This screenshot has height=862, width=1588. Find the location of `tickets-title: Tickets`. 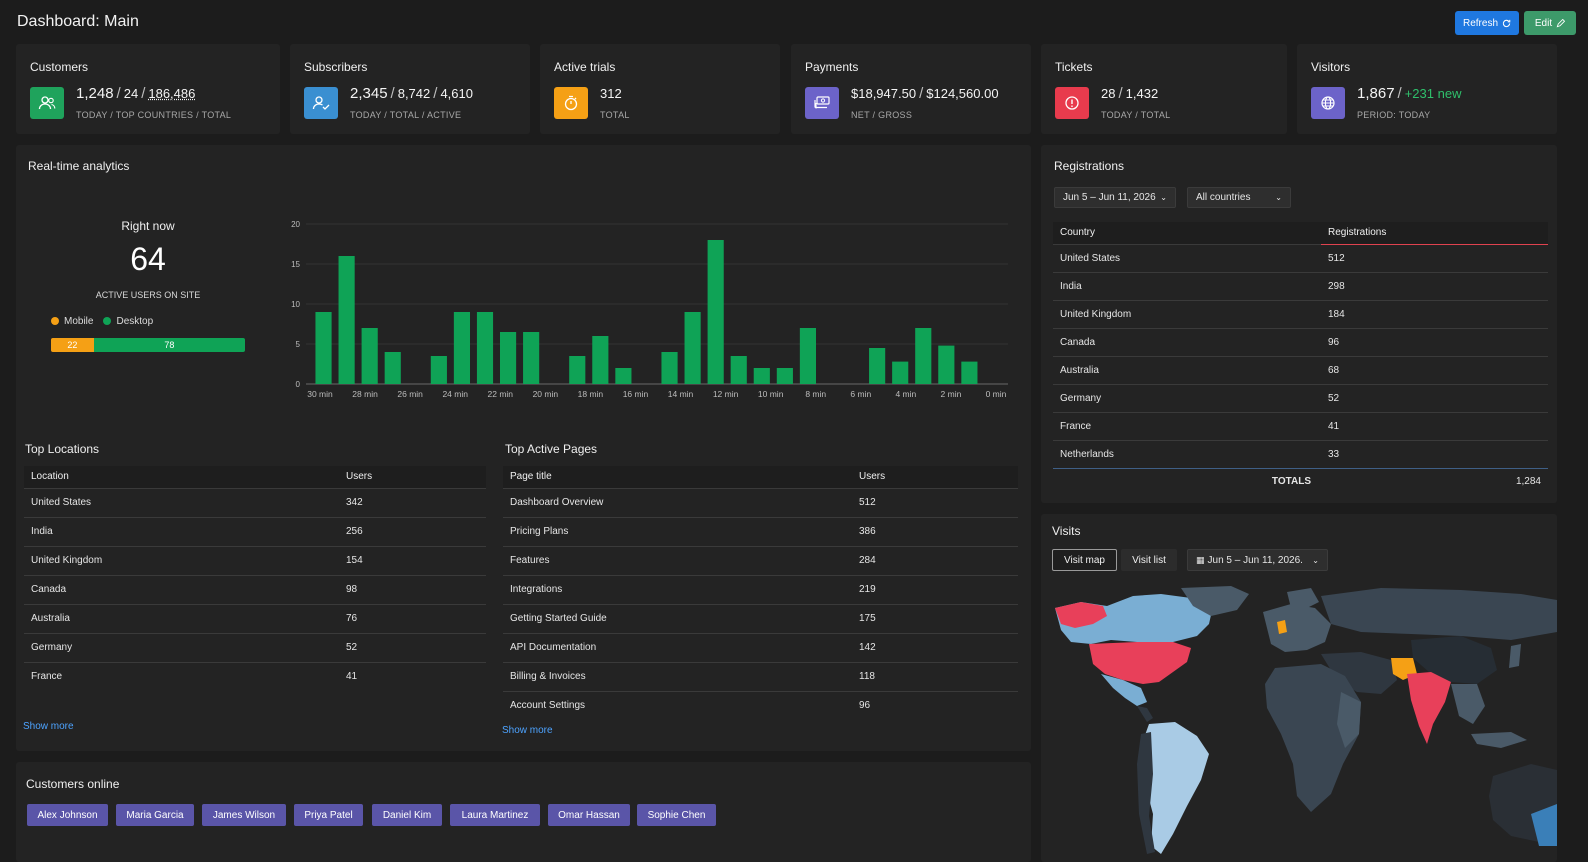

tickets-title: Tickets is located at coordinates (1074, 67).